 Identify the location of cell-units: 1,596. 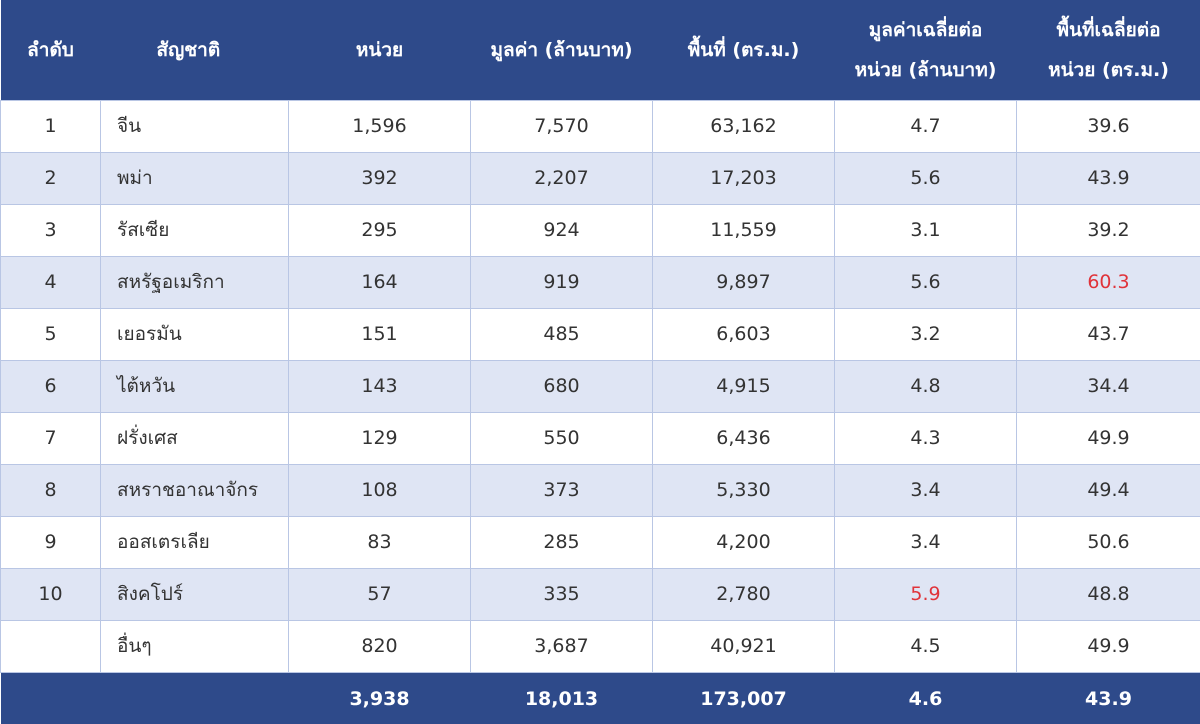
(379, 126).